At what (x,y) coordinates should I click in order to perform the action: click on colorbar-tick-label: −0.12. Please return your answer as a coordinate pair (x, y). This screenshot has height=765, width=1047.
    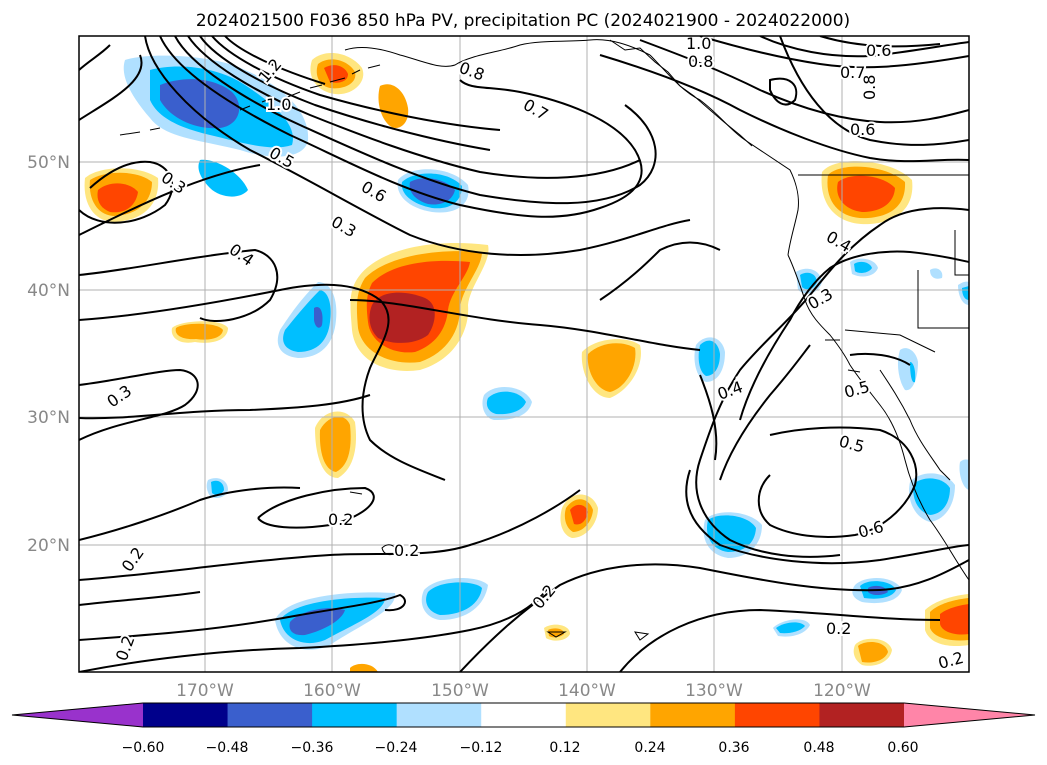
    Looking at the image, I should click on (481, 748).